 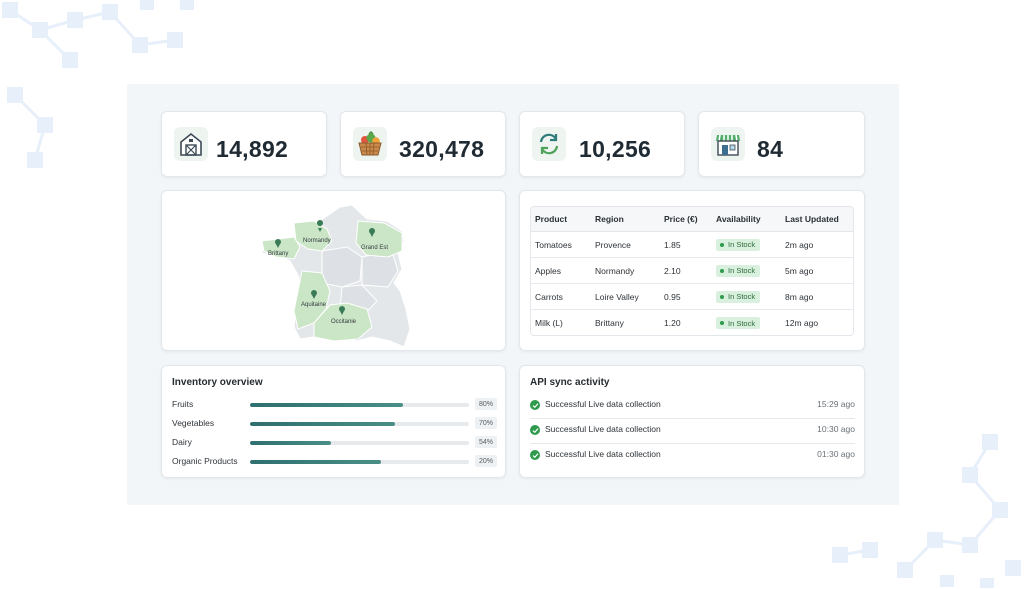 I want to click on column-header-last-updated: Last Updated, so click(x=812, y=219).